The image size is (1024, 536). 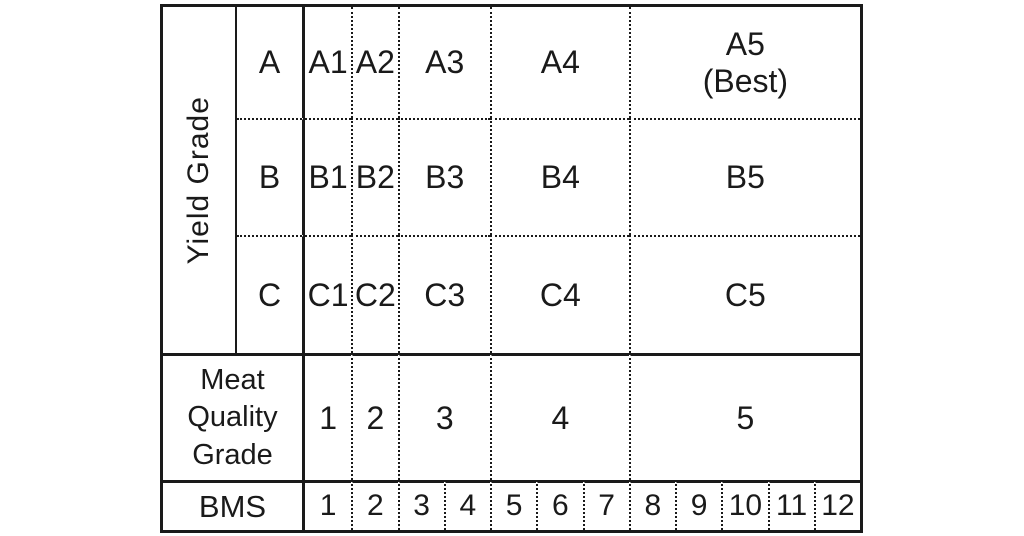 I want to click on meat-quality-label-line2: Quality, so click(x=232, y=417).